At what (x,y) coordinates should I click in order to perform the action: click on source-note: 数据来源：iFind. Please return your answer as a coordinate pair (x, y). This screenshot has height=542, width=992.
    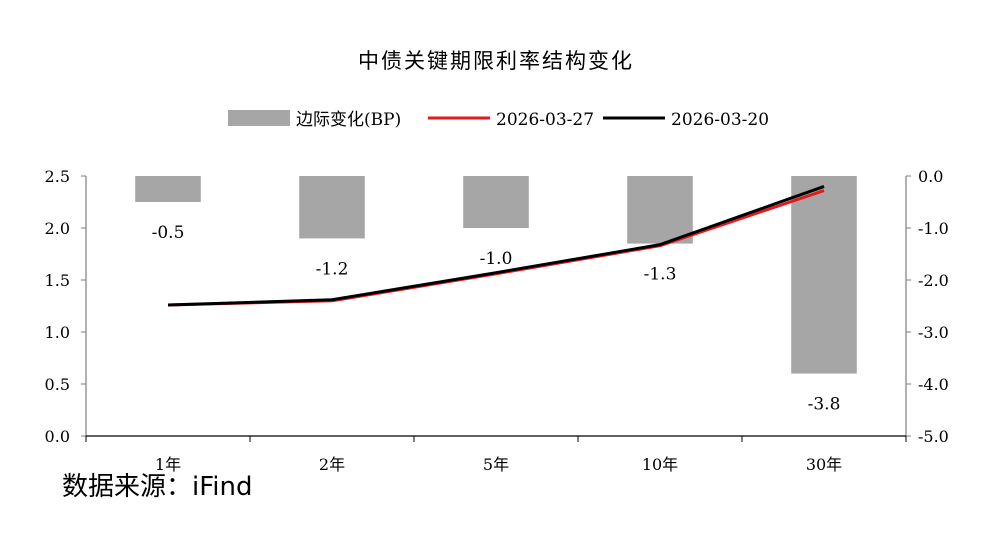
    Looking at the image, I should click on (157, 487).